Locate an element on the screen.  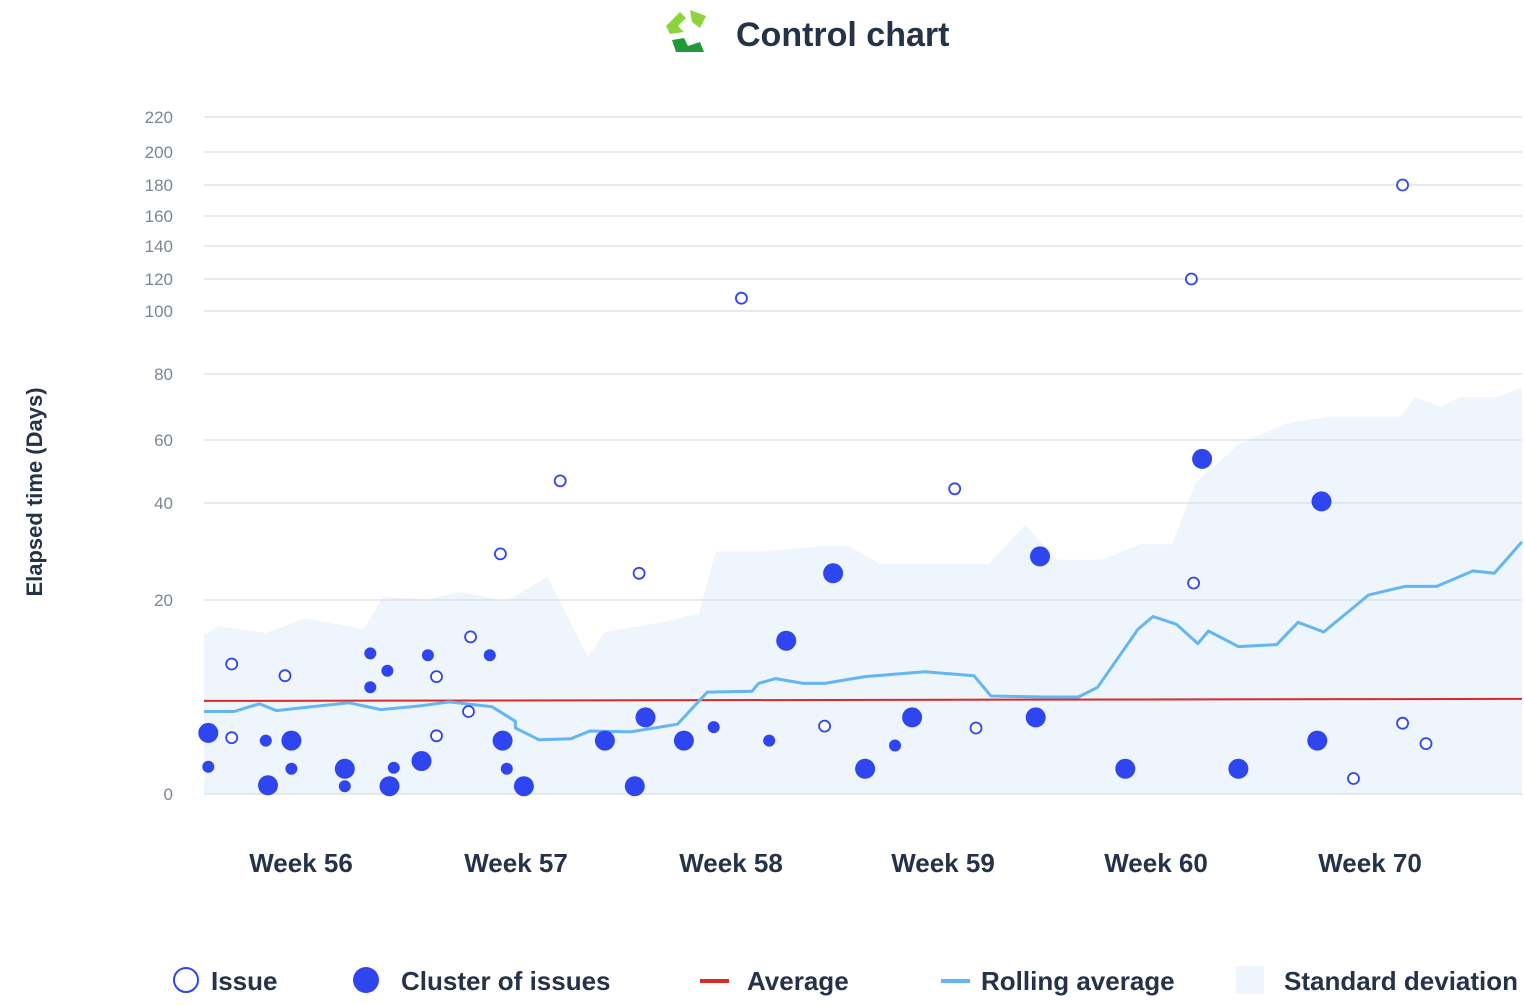
x-tick-label: Week 60 is located at coordinates (1156, 863).